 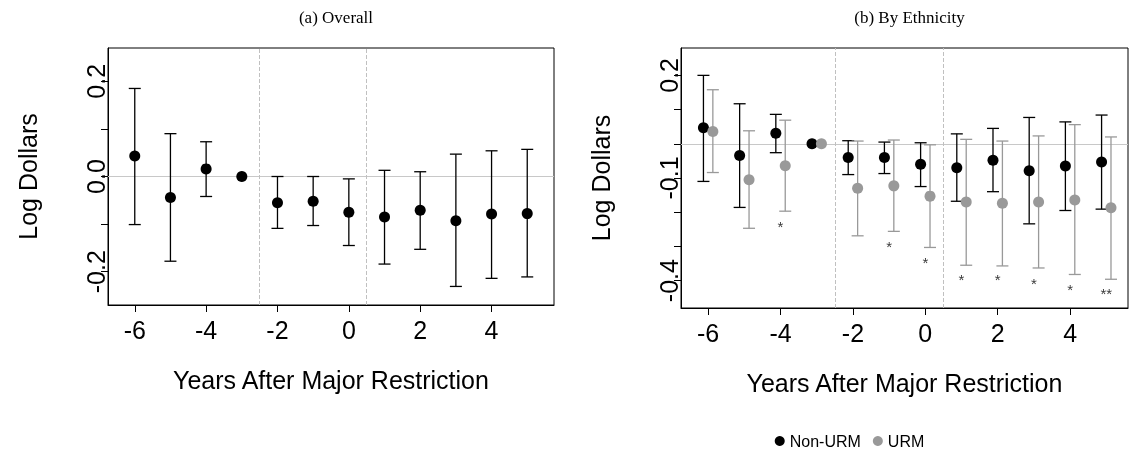 What do you see at coordinates (1106, 294) in the screenshot?
I see `annotation: **` at bounding box center [1106, 294].